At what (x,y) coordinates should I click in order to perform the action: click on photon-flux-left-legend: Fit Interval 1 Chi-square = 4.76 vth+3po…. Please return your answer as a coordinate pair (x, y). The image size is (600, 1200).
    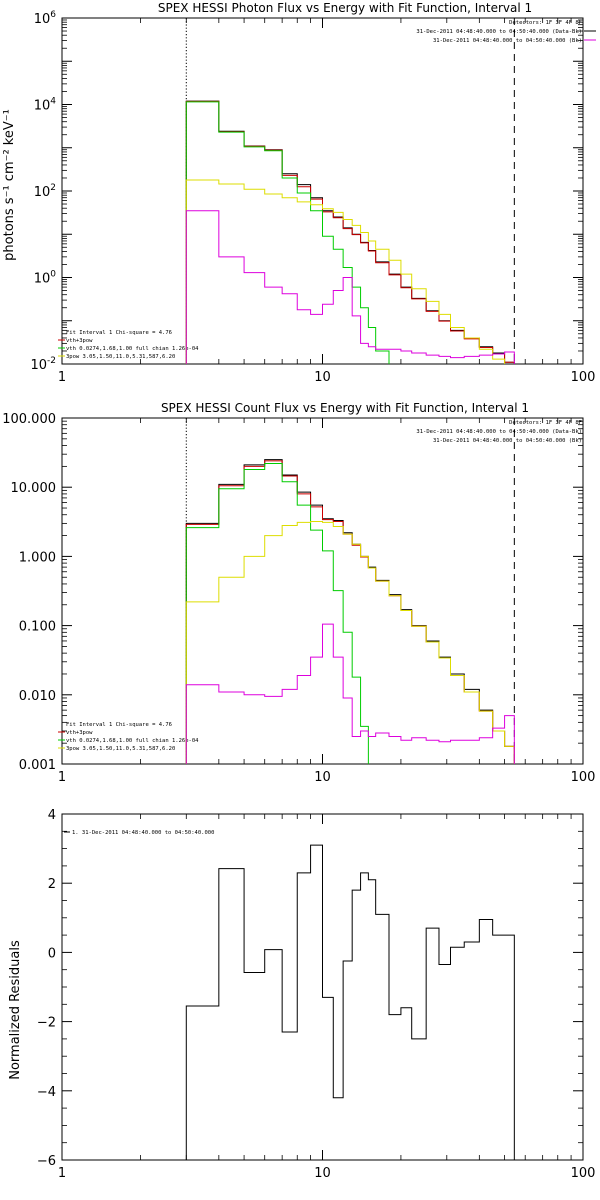
    Looking at the image, I should click on (132, 345).